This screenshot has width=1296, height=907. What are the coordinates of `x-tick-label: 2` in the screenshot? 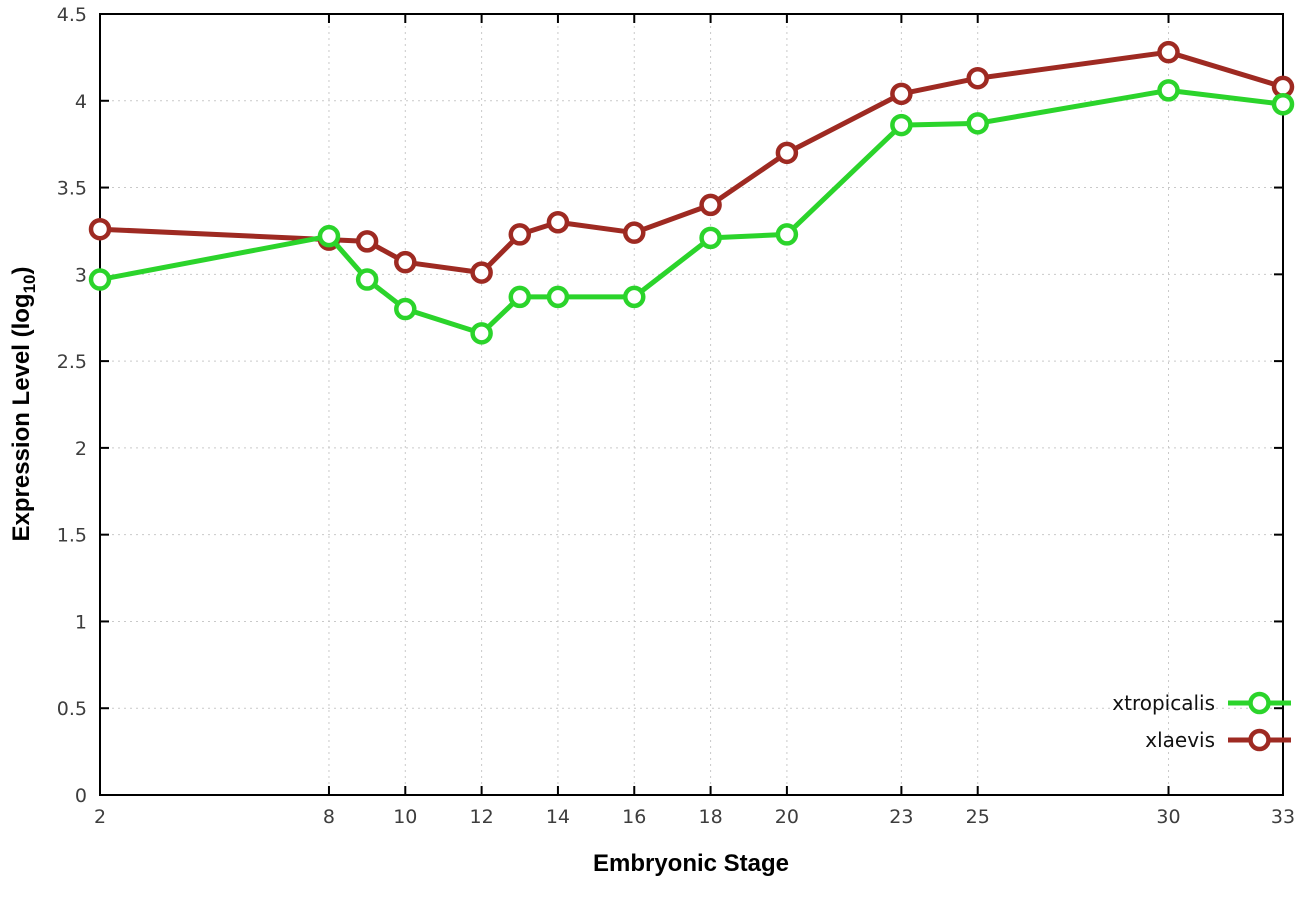 It's located at (100, 817).